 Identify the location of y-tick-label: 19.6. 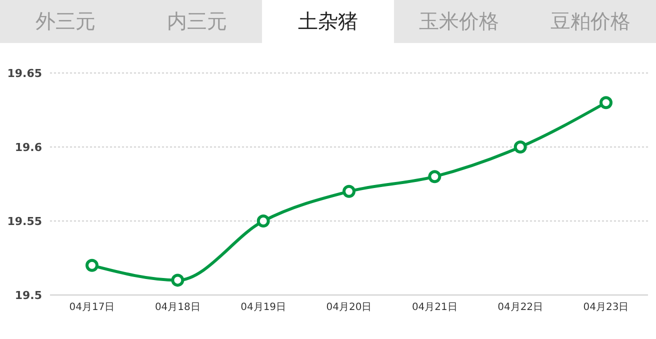
(28, 147).